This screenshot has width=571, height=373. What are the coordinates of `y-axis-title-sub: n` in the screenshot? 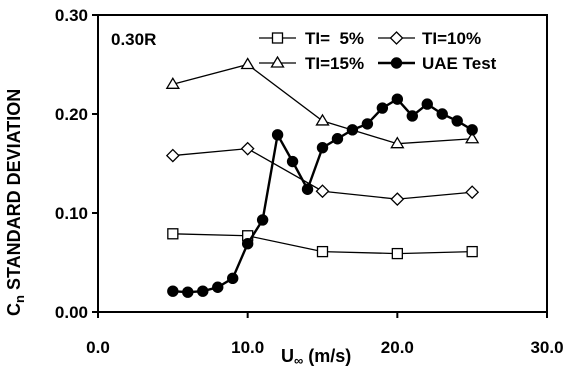 It's located at (19, 299).